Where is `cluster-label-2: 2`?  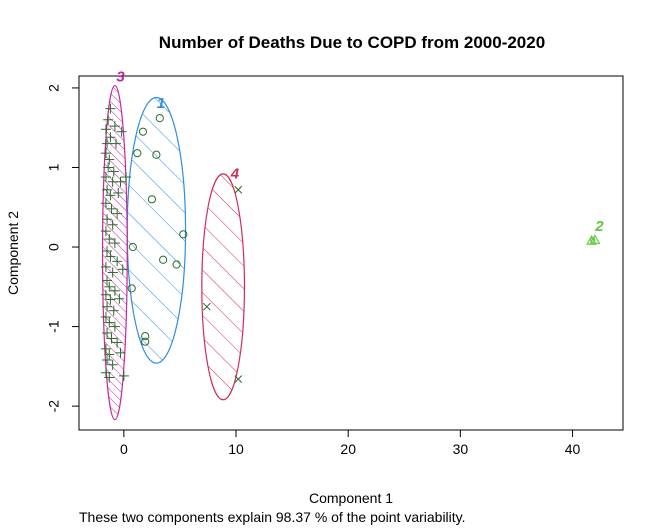
cluster-label-2: 2 is located at coordinates (599, 226).